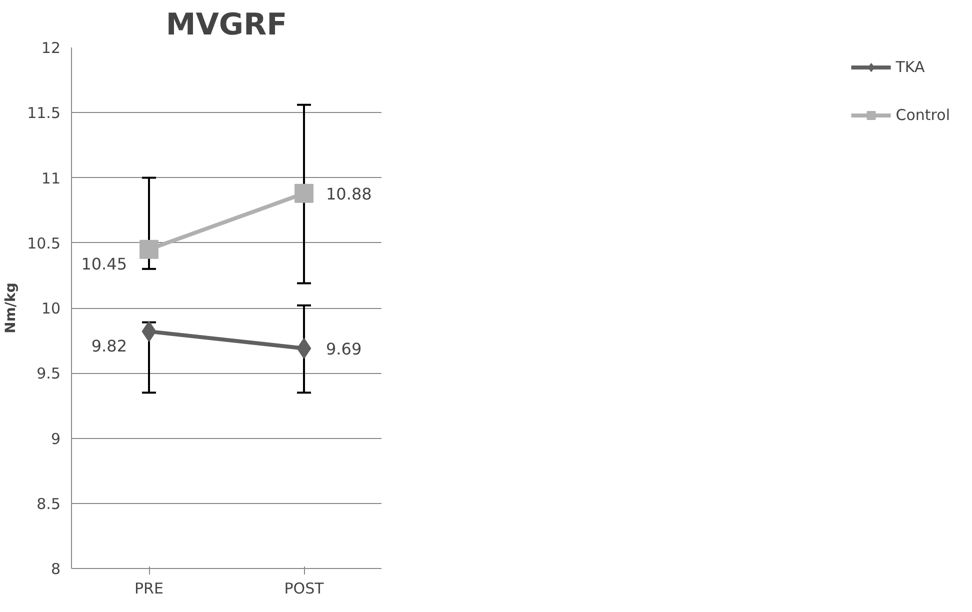  What do you see at coordinates (344, 348) in the screenshot?
I see `data-label: 9.69` at bounding box center [344, 348].